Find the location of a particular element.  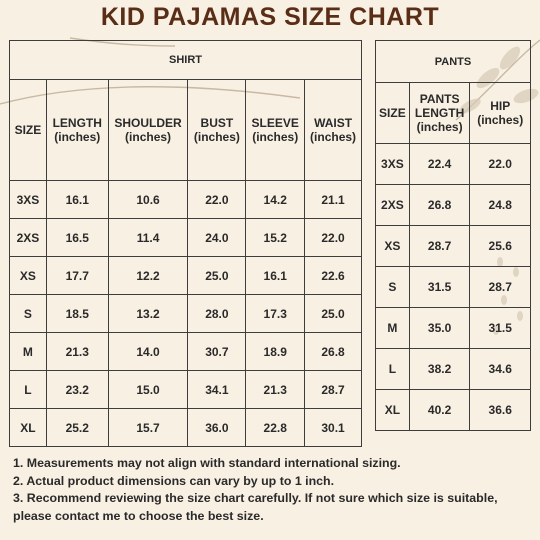

table-row: 2XS 16.5 11.4 24.0 15.2 22.0 is located at coordinates (185, 237).